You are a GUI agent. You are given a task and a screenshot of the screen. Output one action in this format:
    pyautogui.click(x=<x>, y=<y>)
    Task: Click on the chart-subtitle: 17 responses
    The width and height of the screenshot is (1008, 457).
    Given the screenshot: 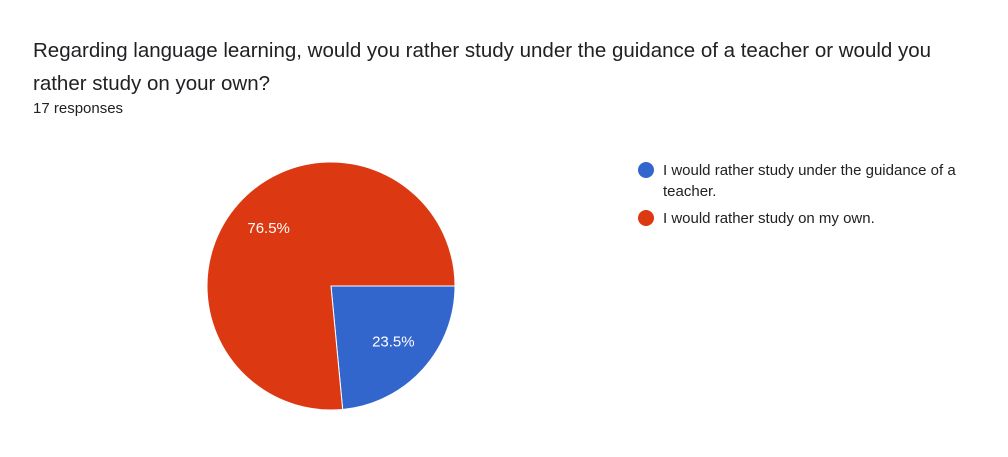 What is the action you would take?
    pyautogui.click(x=78, y=108)
    